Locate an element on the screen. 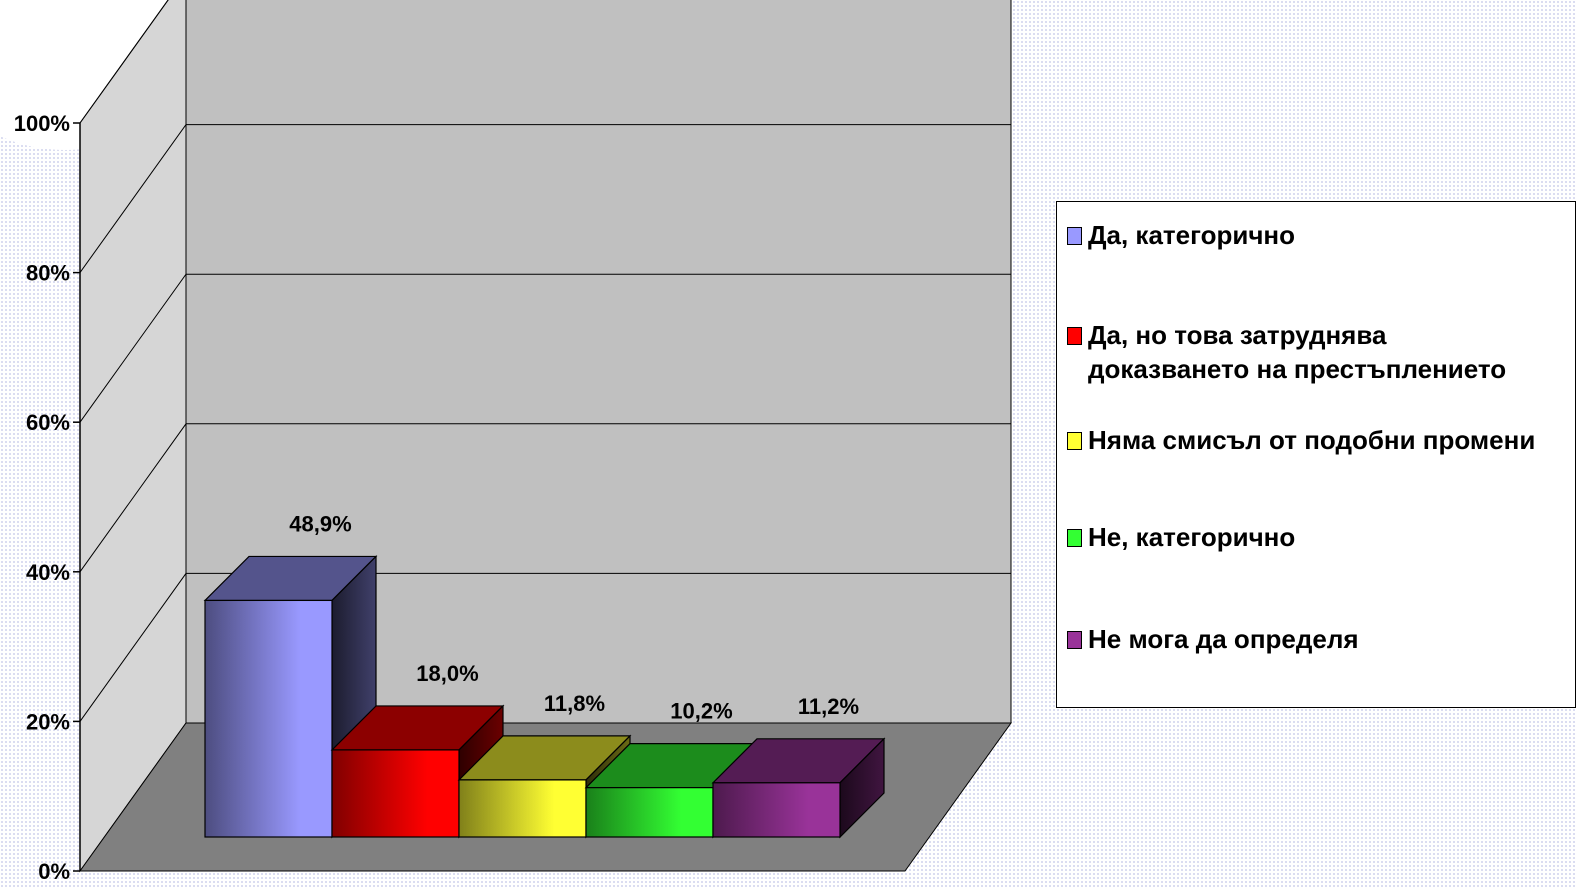  legend-label: Няма смисъл от подобни промени is located at coordinates (1311, 440).